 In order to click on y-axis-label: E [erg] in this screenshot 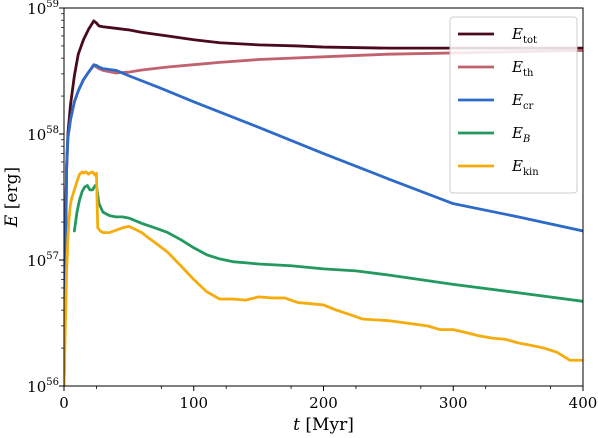, I will do `click(12, 197)`.